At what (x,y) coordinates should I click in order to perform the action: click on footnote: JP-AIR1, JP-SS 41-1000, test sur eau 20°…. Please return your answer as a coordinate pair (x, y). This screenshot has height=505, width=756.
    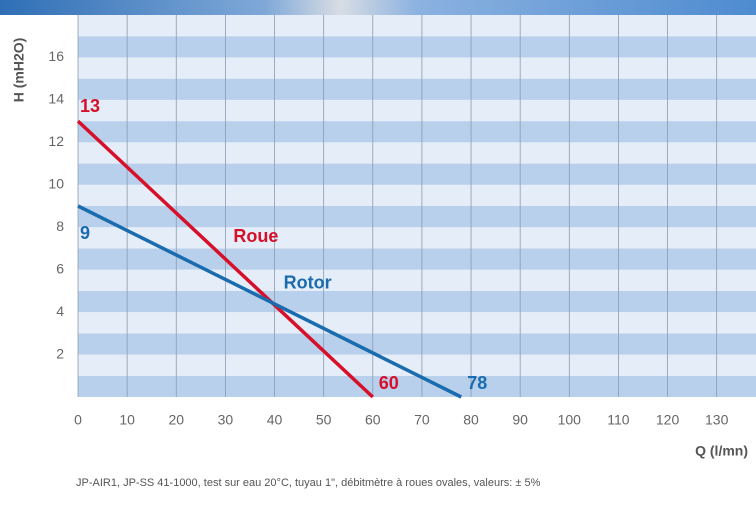
    Looking at the image, I should click on (308, 483).